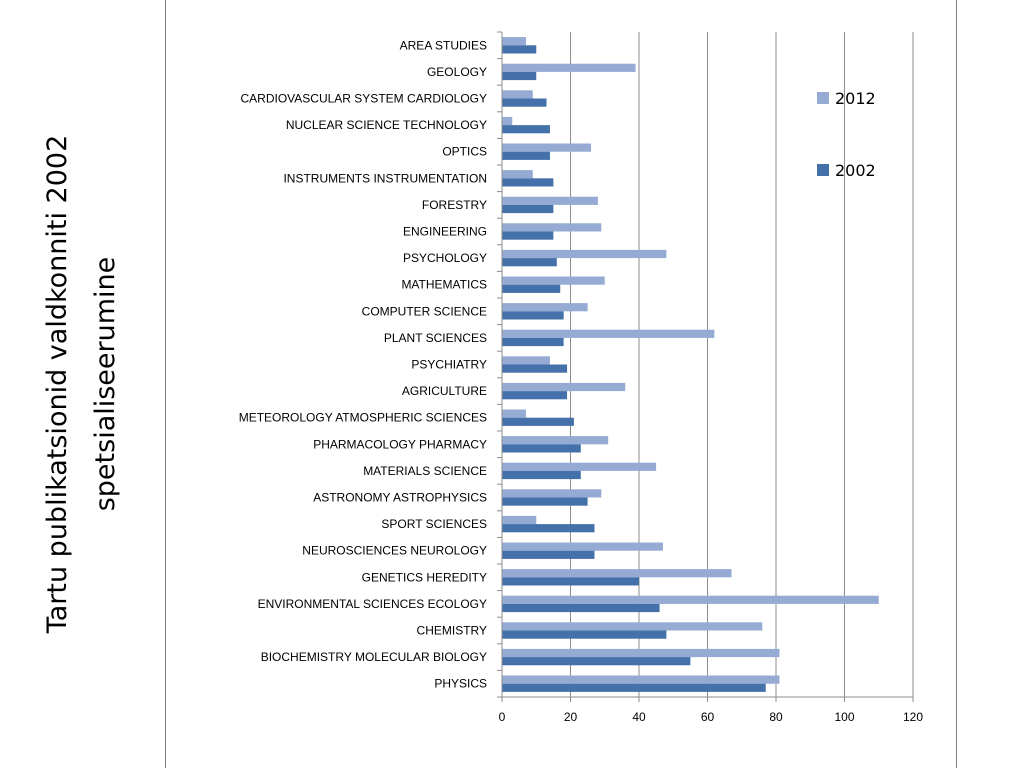 The height and width of the screenshot is (768, 1024). Describe the element at coordinates (364, 99) in the screenshot. I see `category-label: CARDIOVASCULAR SYSTEM CARDIOLOGY` at that location.